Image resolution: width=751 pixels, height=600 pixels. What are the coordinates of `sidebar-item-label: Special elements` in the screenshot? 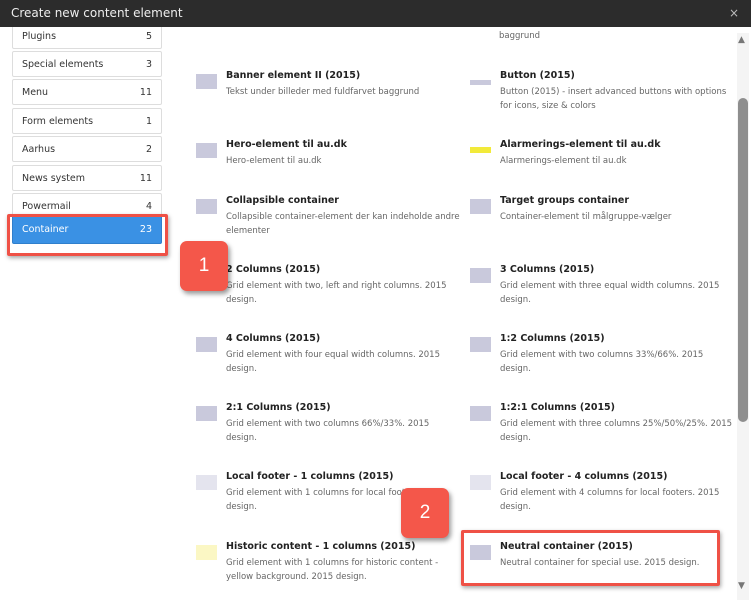 It's located at (63, 64).